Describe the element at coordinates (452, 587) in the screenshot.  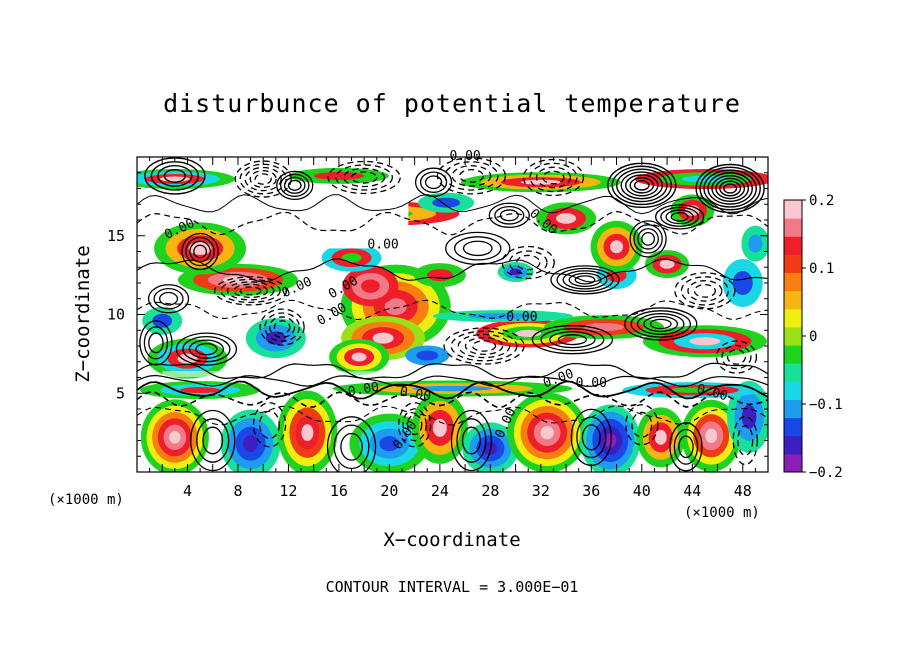
I see `contour-interval-note: CONTOUR INTERVAL = 3.000E−01` at that location.